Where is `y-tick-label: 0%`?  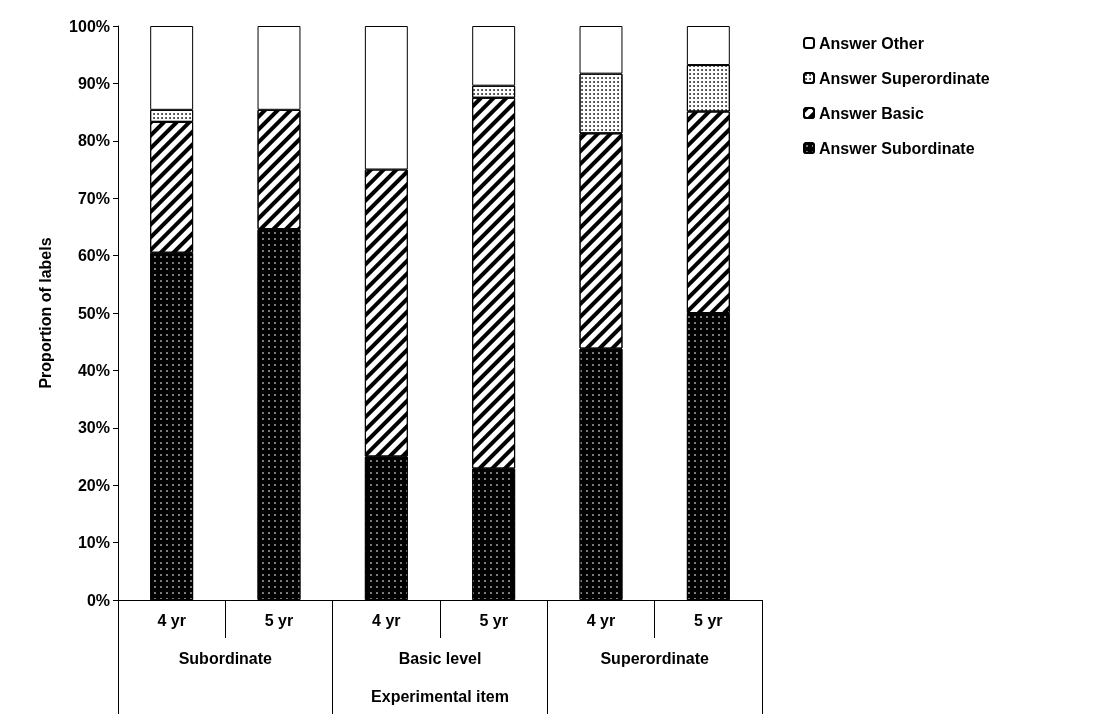 y-tick-label: 0% is located at coordinates (98, 600).